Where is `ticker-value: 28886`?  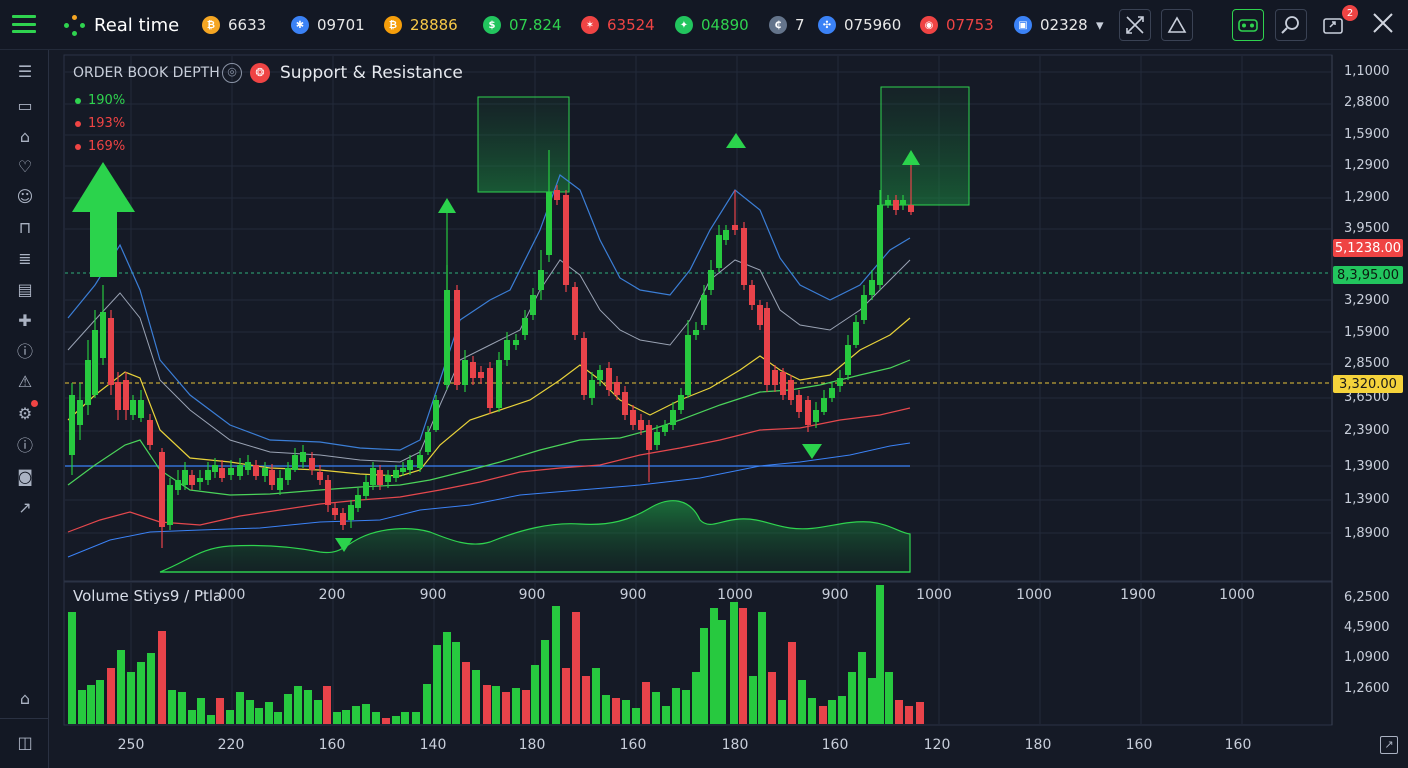 ticker-value: 28886 is located at coordinates (434, 25).